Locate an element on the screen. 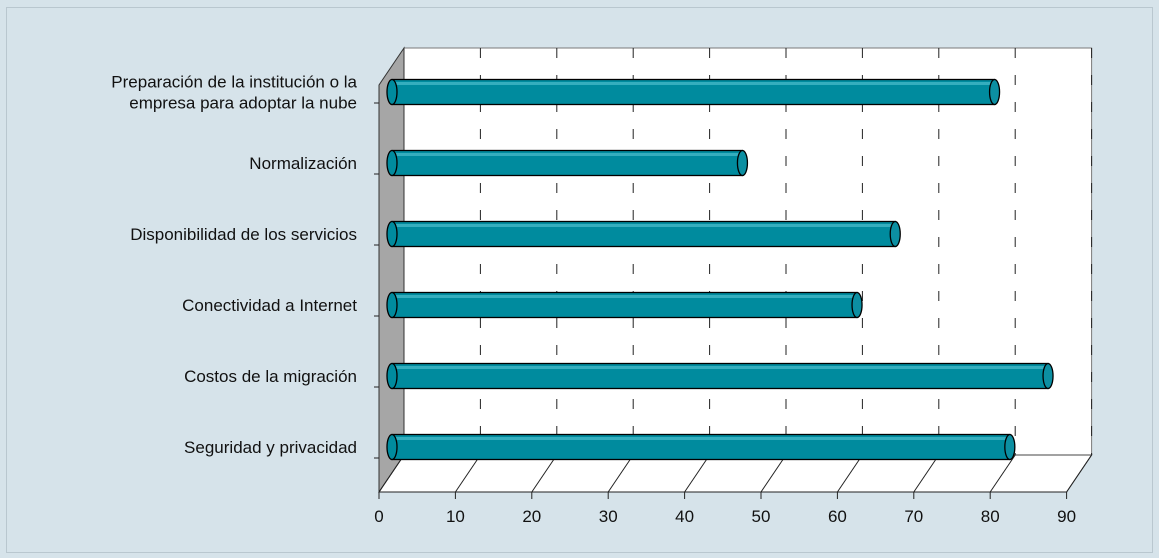 This screenshot has width=1159, height=558. category-label: Disponibilidad de los servicios is located at coordinates (243, 234).